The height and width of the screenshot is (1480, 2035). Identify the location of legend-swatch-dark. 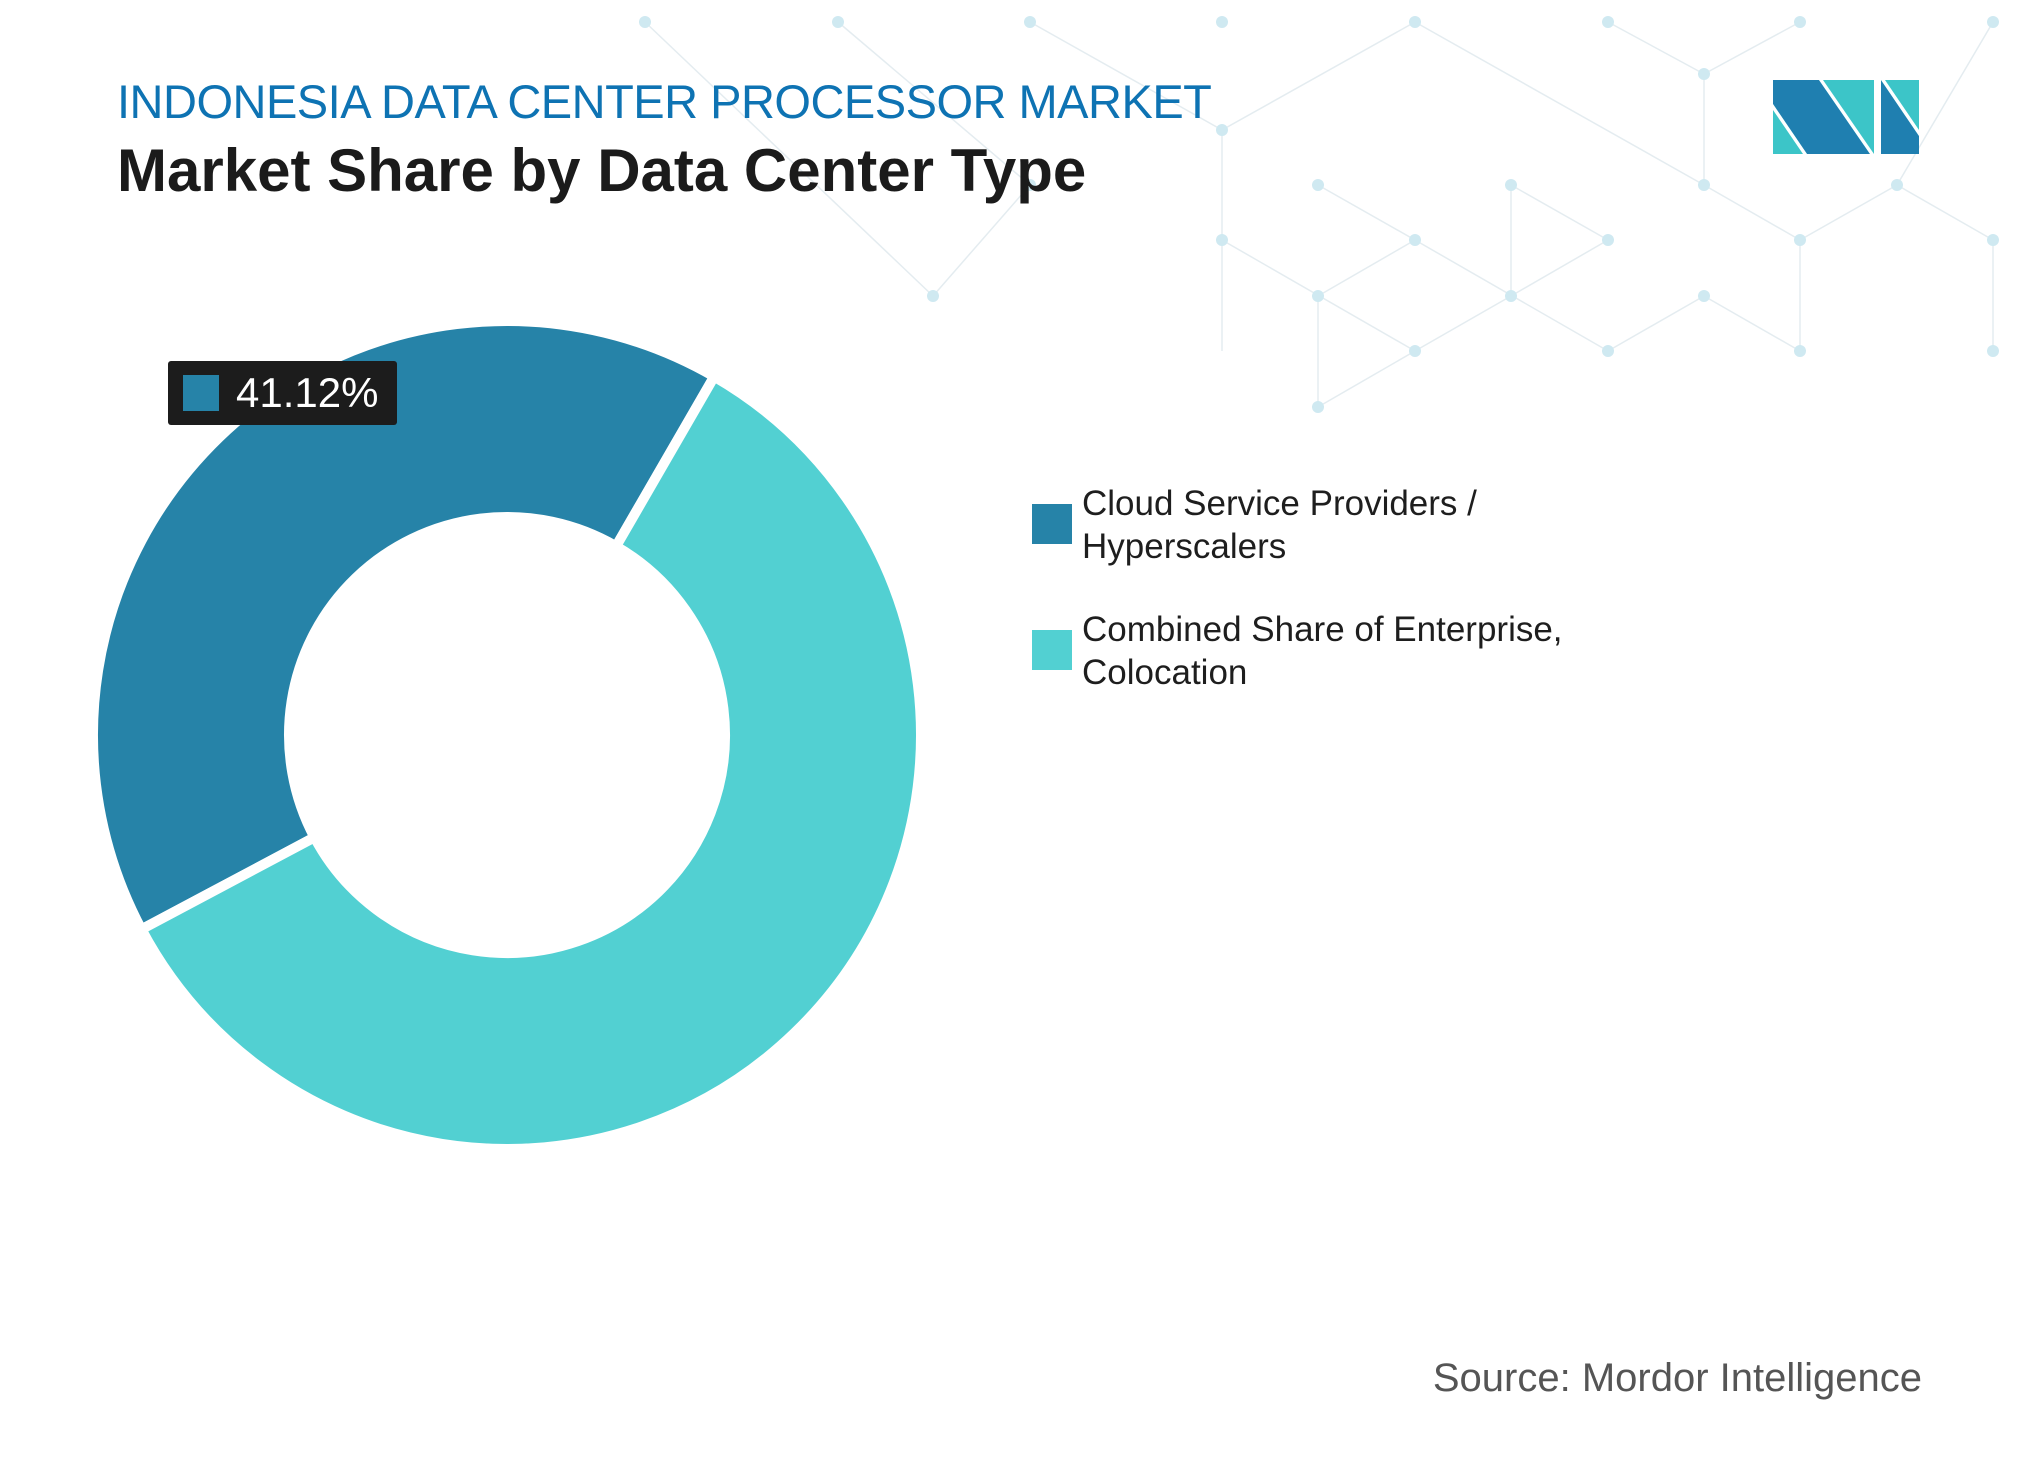
(1052, 524).